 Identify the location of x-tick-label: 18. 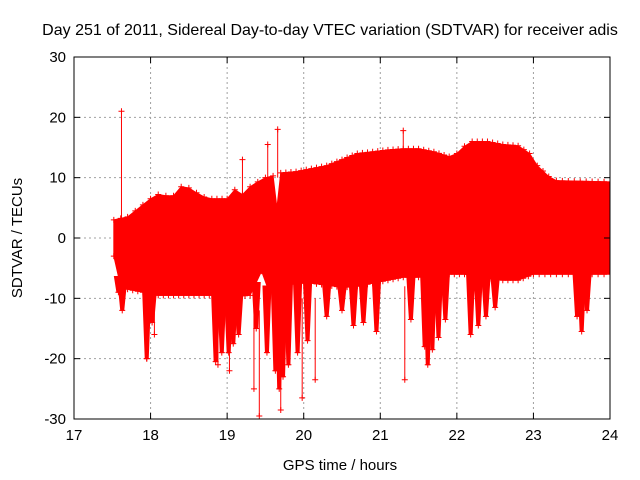
(150, 435).